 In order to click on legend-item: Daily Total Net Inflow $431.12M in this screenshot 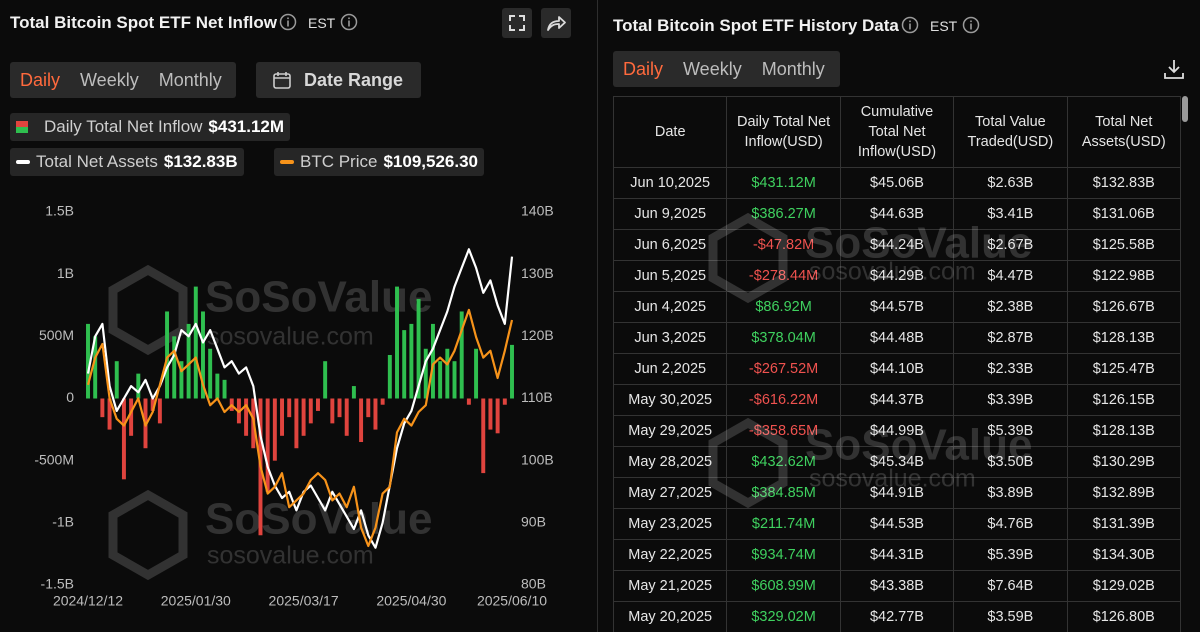, I will do `click(150, 127)`.